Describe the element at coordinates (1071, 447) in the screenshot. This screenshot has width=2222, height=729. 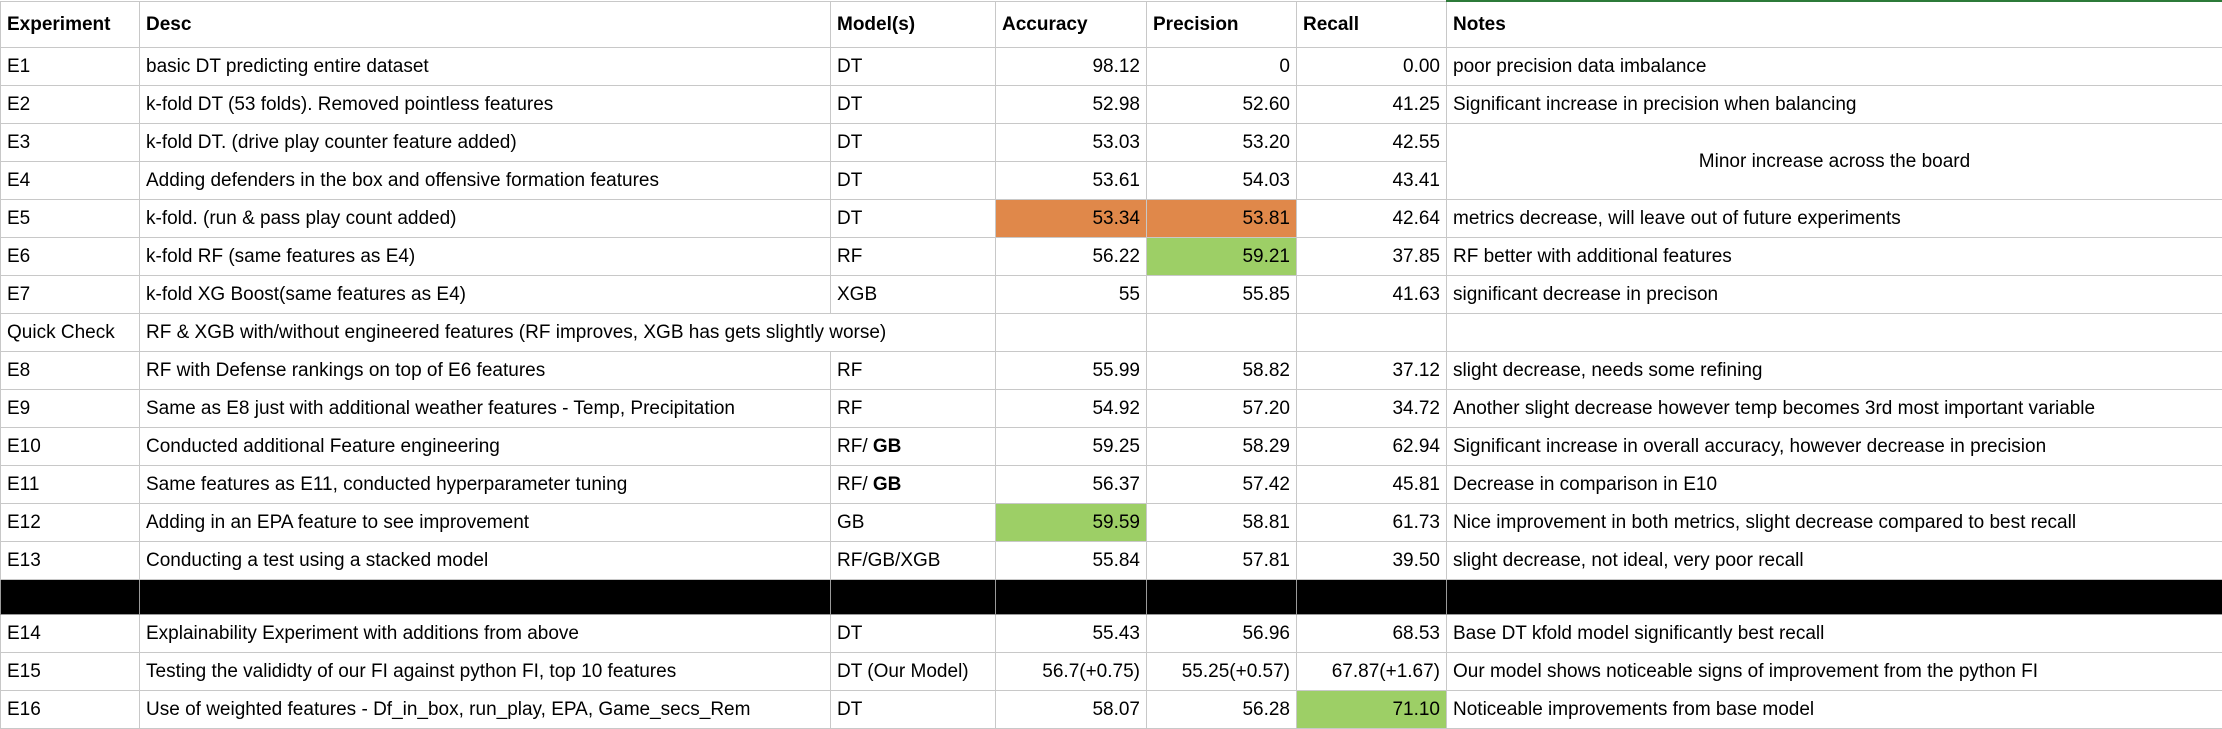
I see `cell-accuracy: 59.25` at that location.